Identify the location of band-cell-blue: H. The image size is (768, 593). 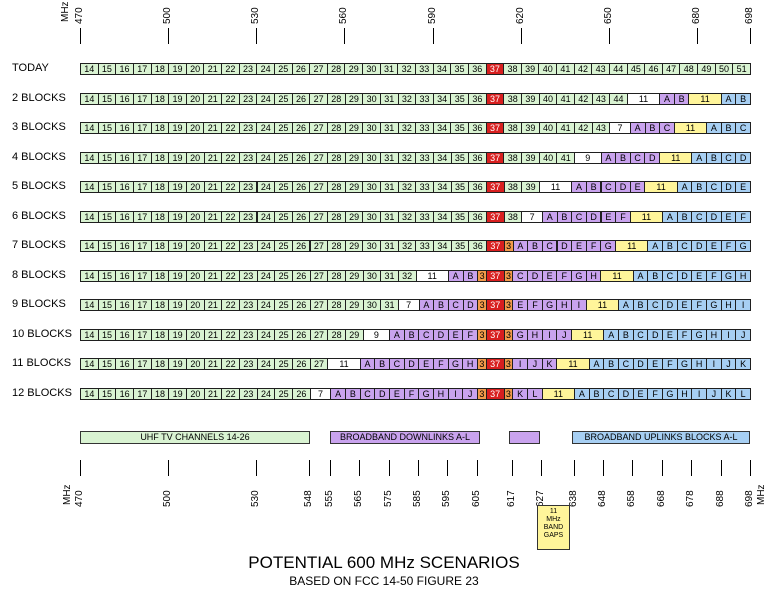
(743, 275).